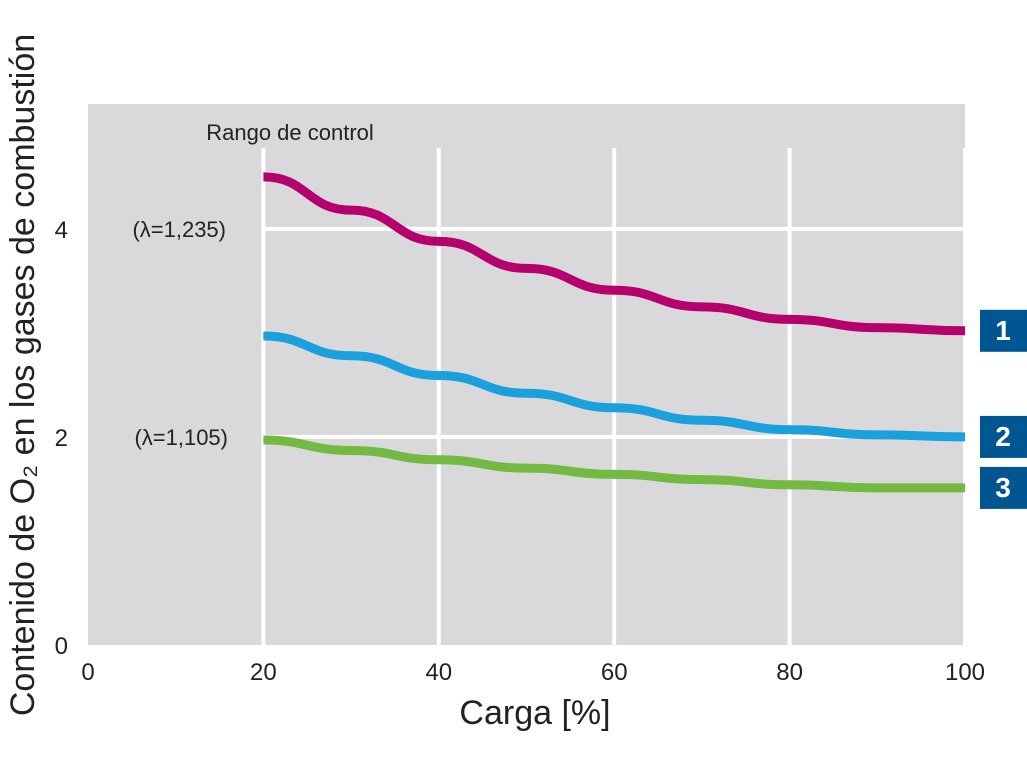 The width and height of the screenshot is (1027, 758). I want to click on y-tick-label: 0, so click(61, 646).